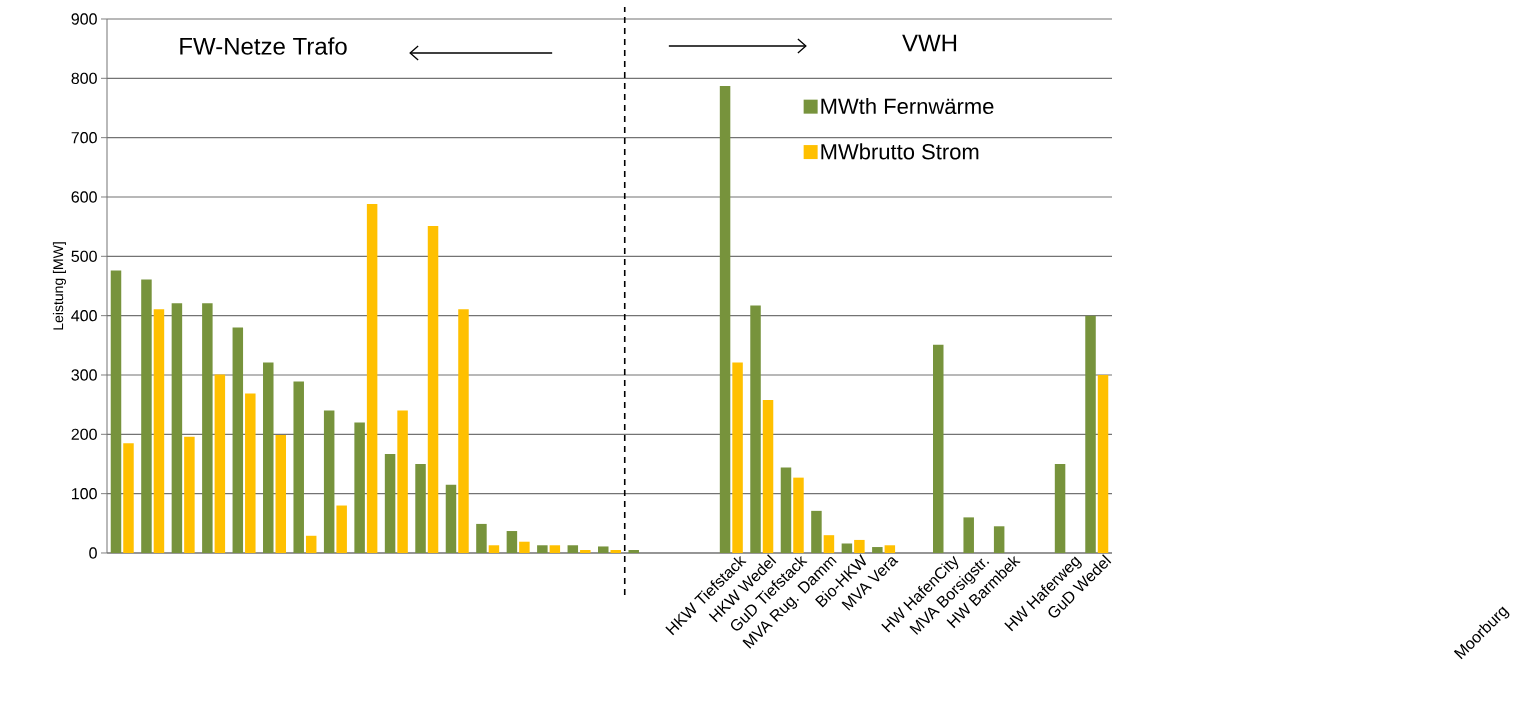 Image resolution: width=1516 pixels, height=701 pixels. Describe the element at coordinates (263, 46) in the screenshot. I see `annotation: FW-Netze Trafo` at that location.